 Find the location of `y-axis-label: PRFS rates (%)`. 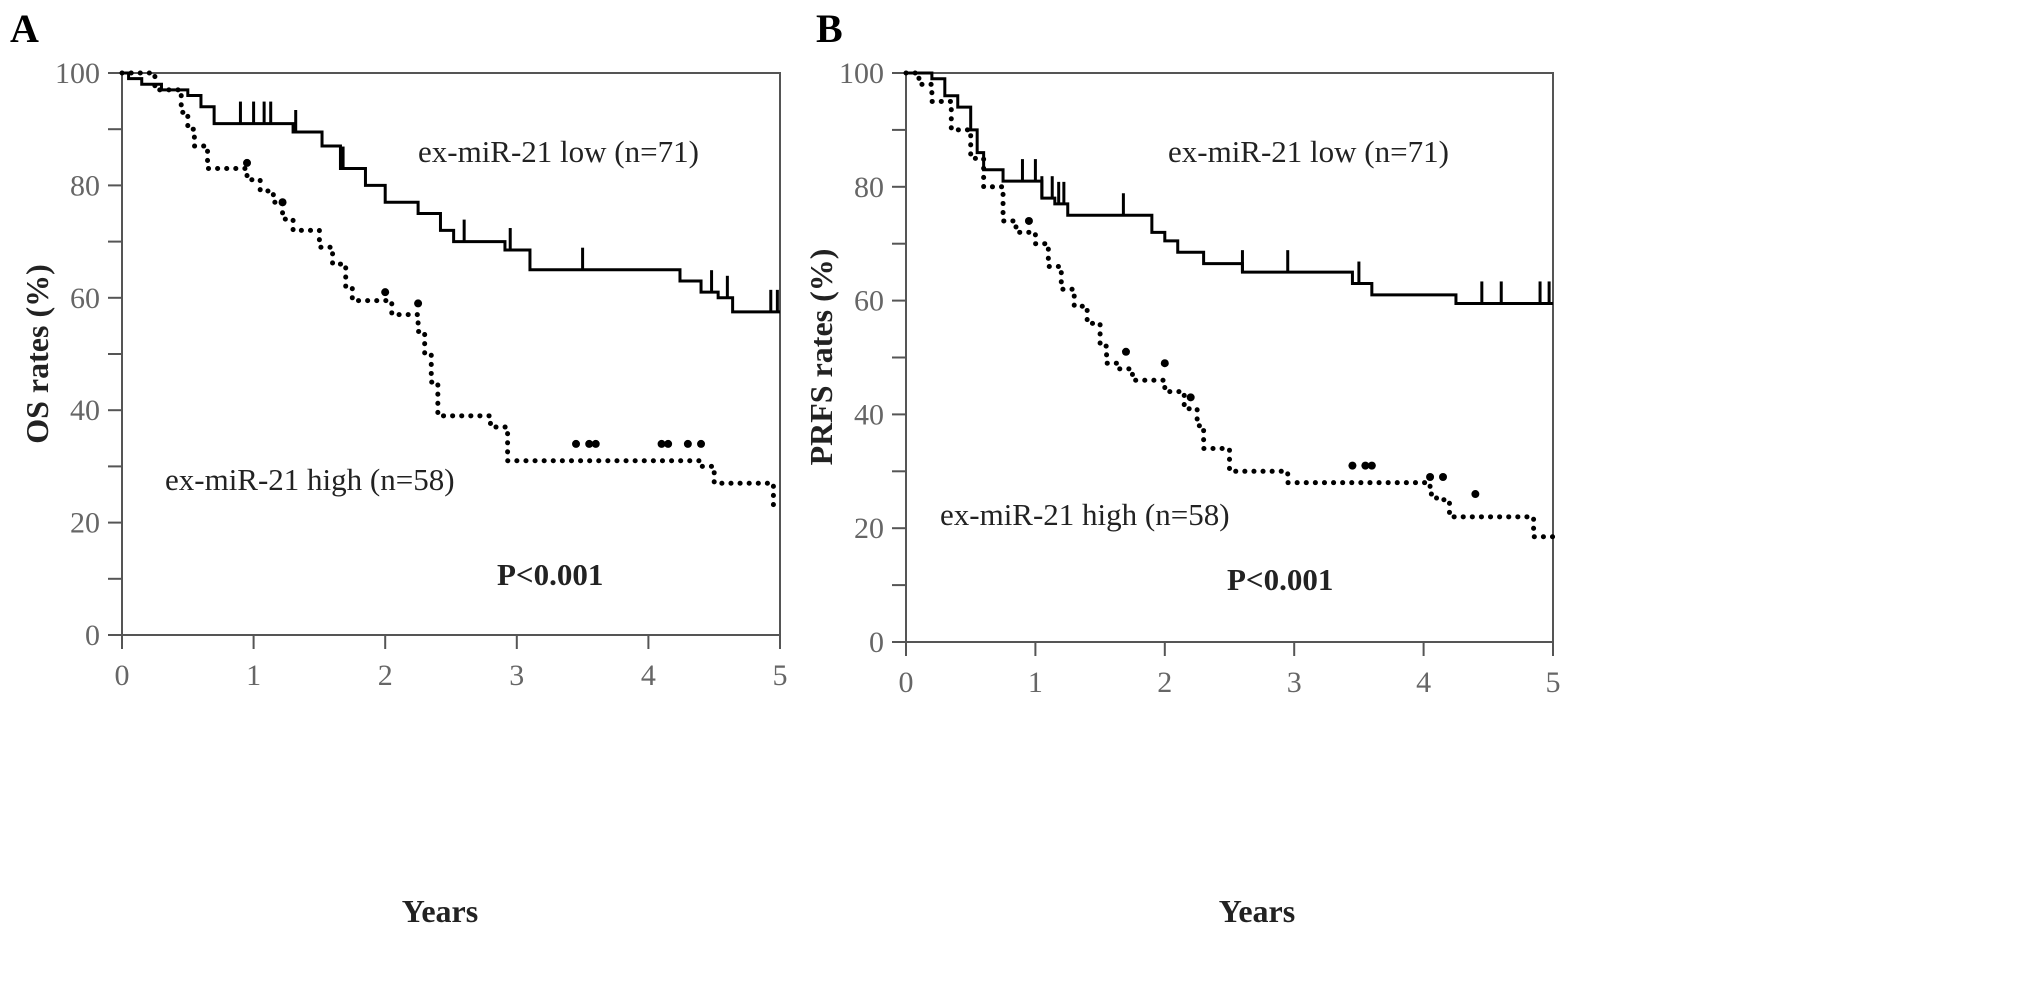

y-axis-label: PRFS rates (%) is located at coordinates (821, 357).